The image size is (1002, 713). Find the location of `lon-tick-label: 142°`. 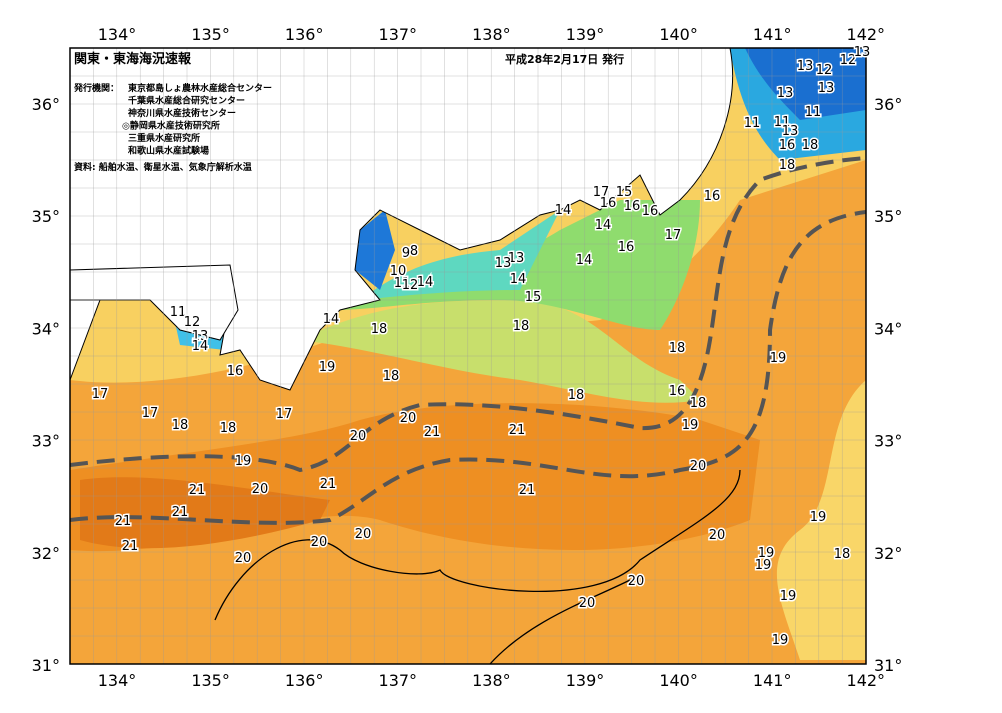

lon-tick-label: 142° is located at coordinates (866, 680).